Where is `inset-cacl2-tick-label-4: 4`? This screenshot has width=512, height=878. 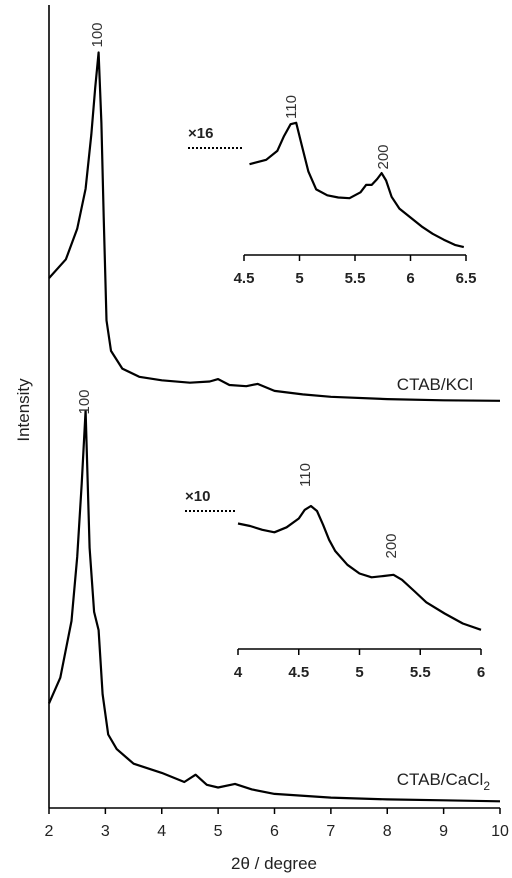
inset-cacl2-tick-label-4: 4 is located at coordinates (238, 672).